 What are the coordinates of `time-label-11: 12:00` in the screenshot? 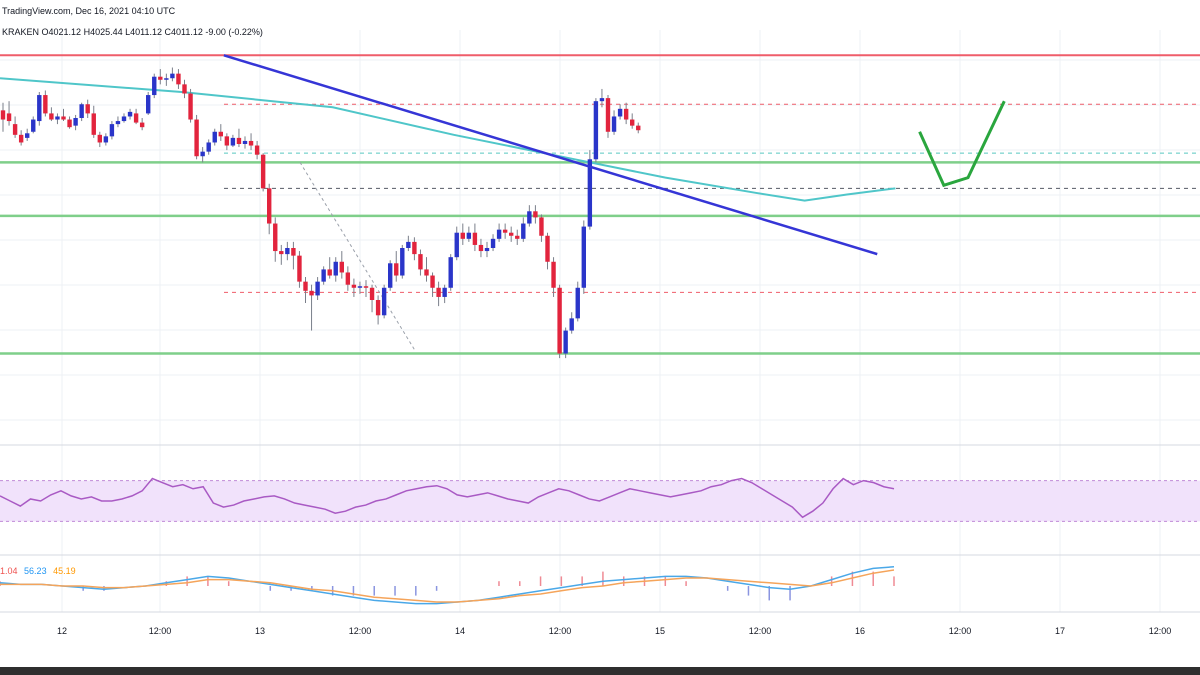 It's located at (1160, 631).